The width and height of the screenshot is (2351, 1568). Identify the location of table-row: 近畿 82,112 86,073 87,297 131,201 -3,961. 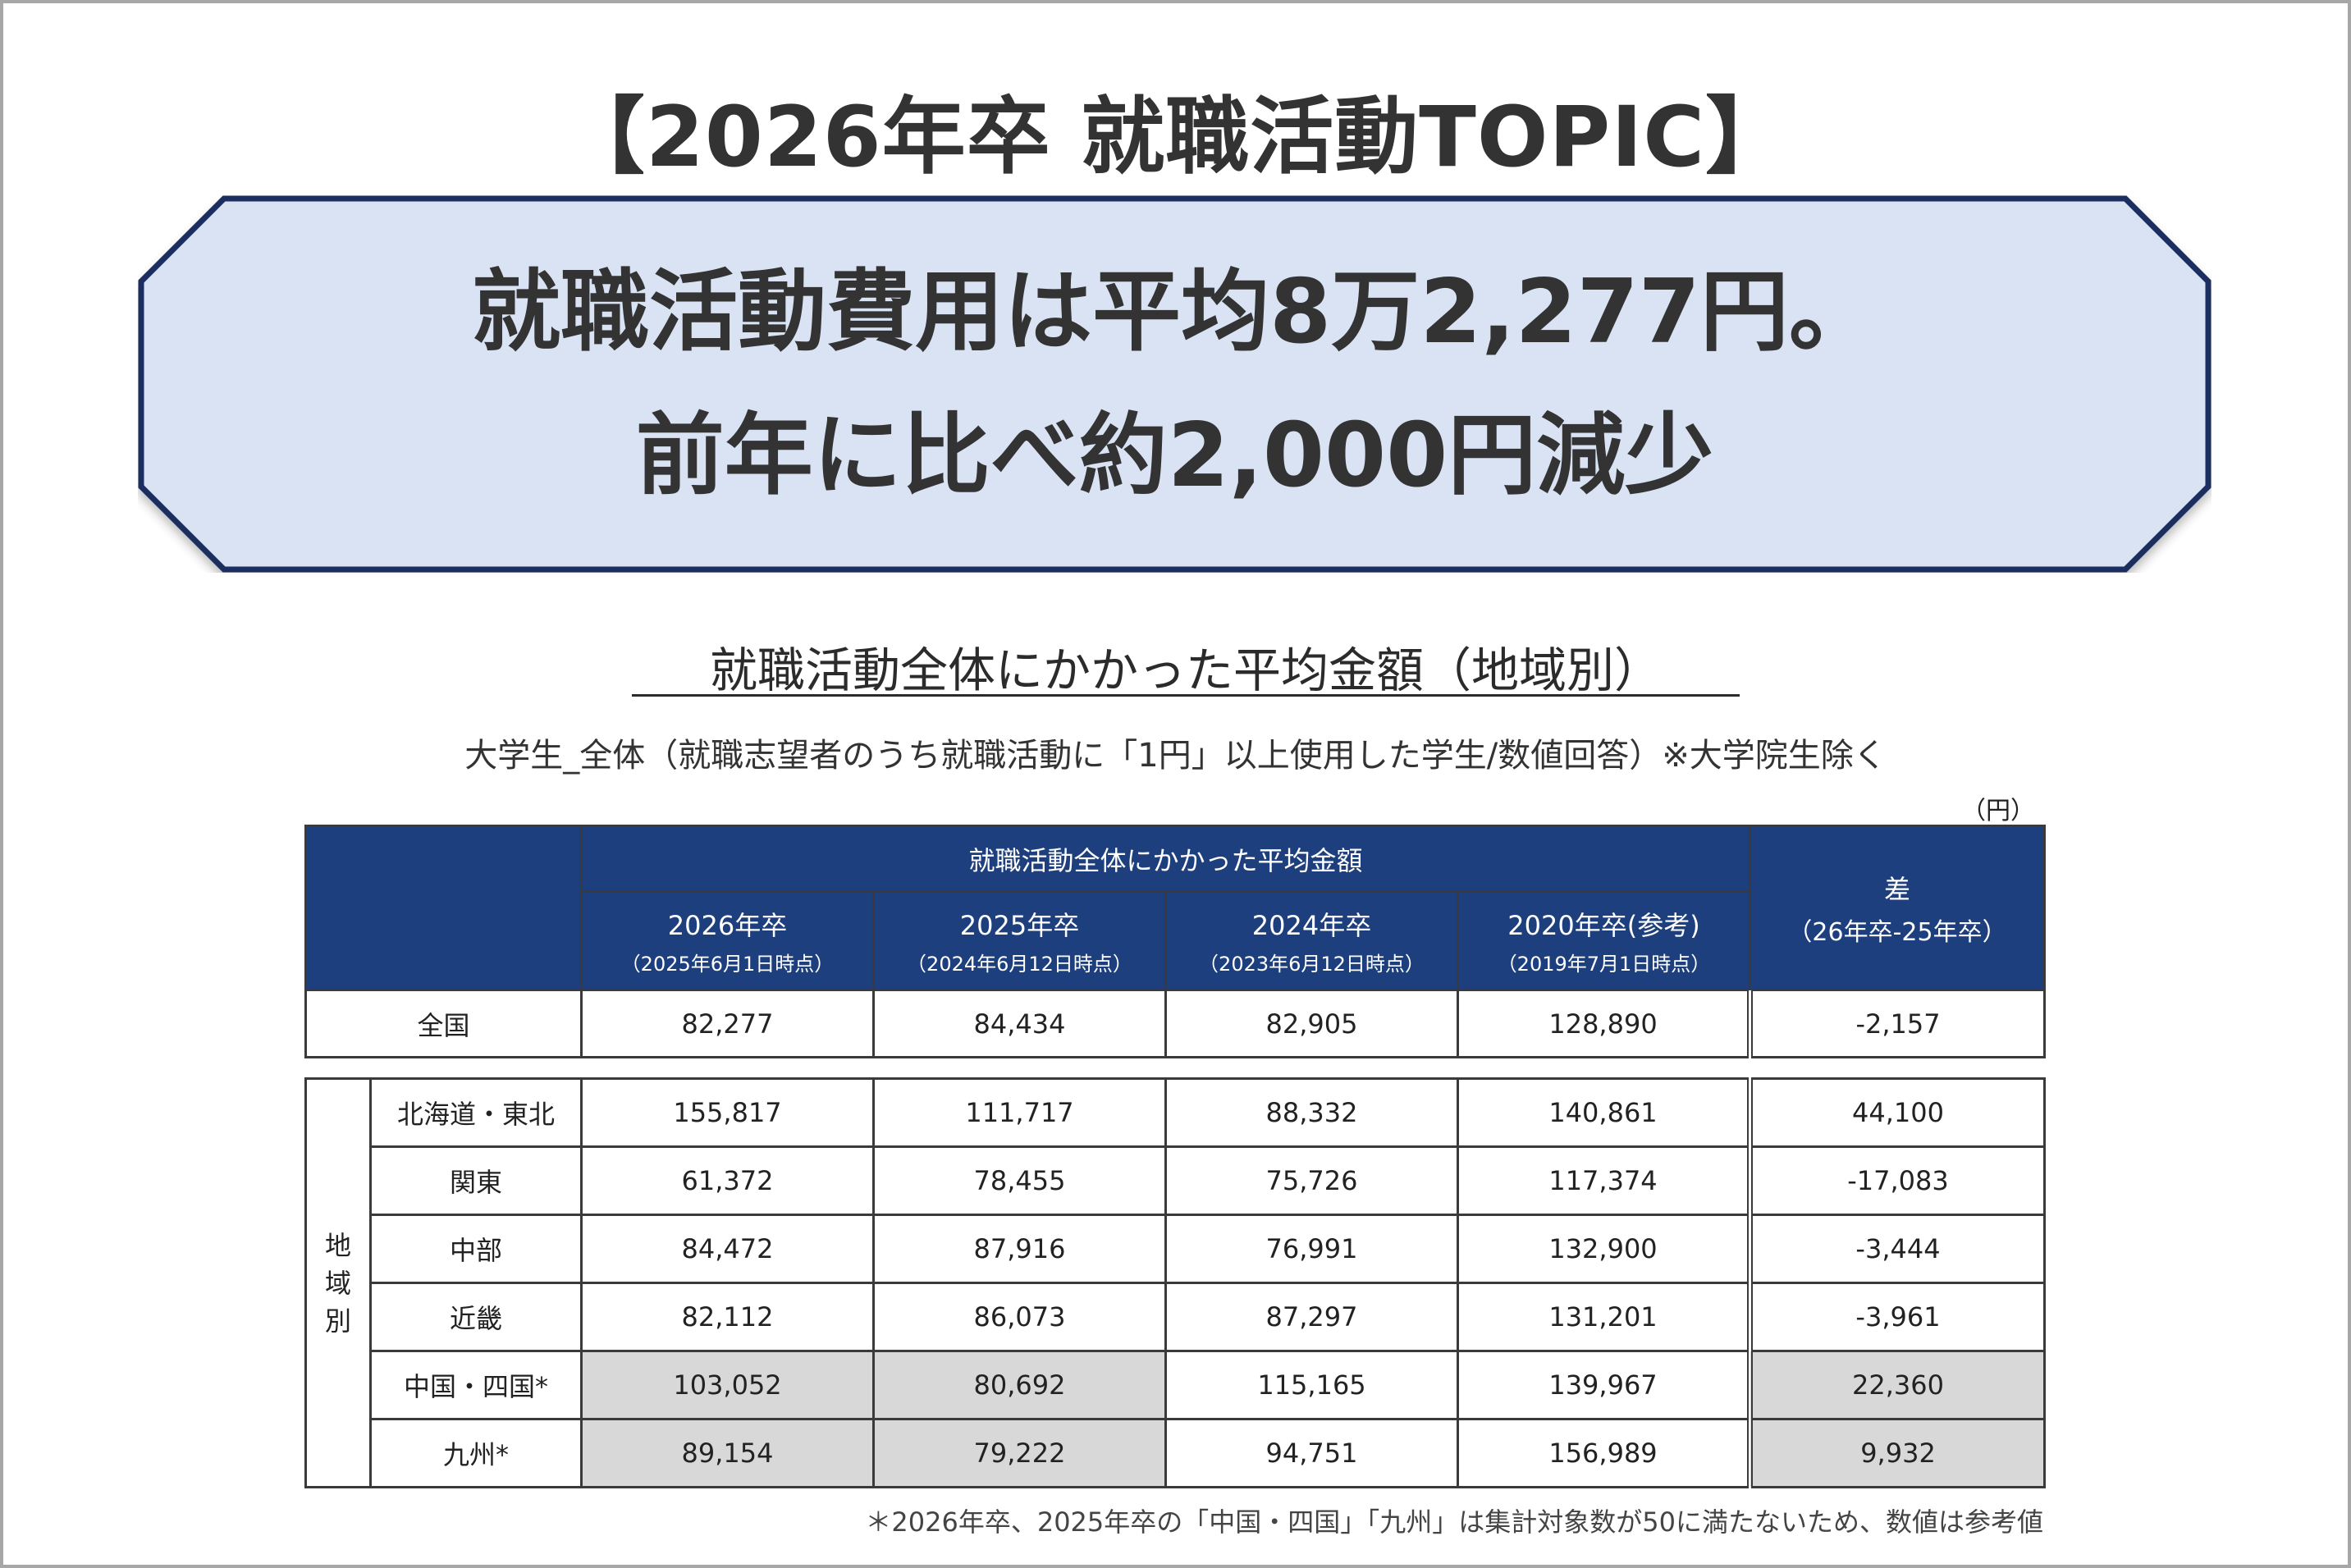
(1176, 1317).